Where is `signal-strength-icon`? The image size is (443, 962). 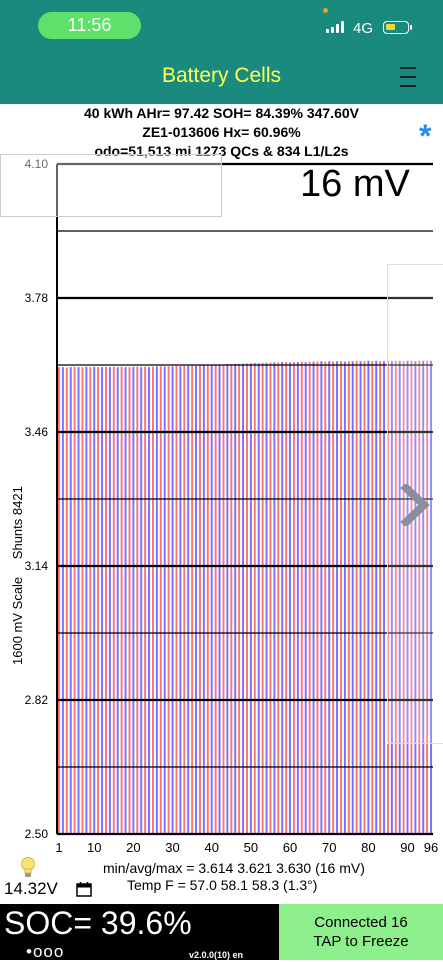 signal-strength-icon is located at coordinates (337, 27).